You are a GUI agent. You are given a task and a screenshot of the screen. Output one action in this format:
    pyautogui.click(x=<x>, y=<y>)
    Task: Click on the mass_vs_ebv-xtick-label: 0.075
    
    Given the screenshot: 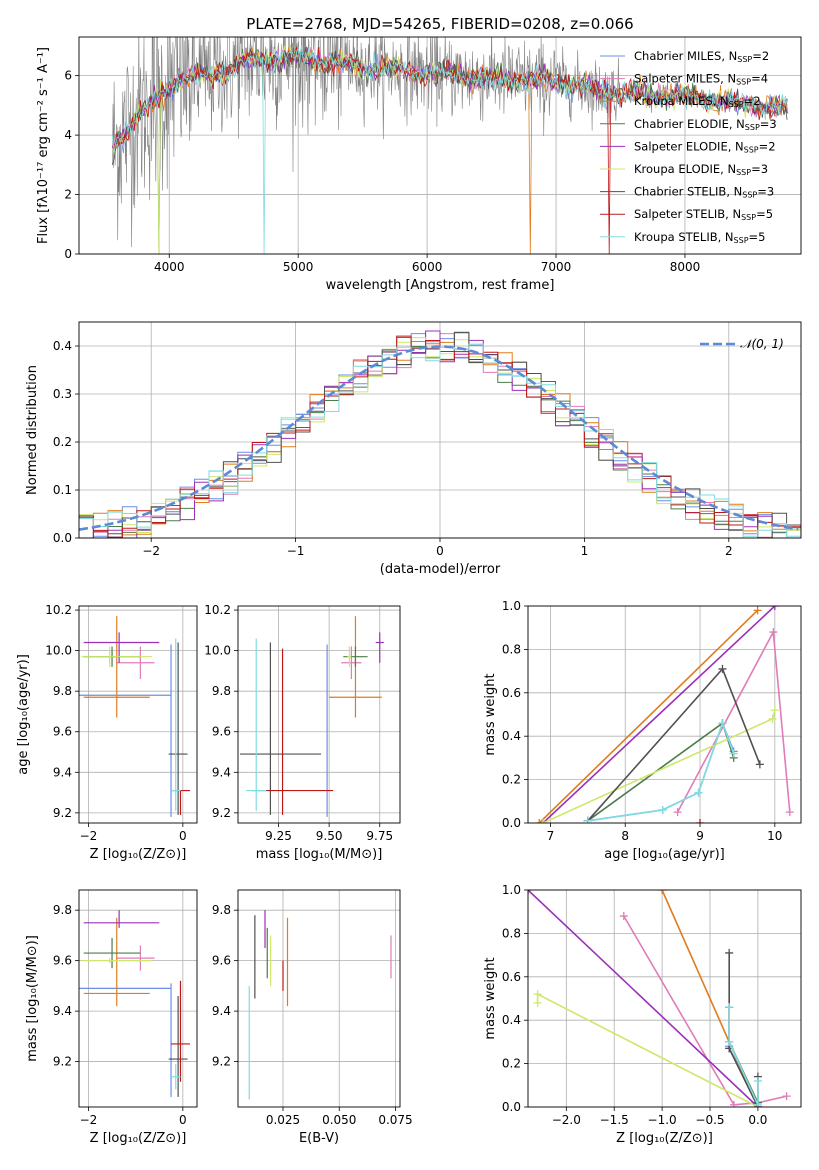 What is the action you would take?
    pyautogui.click(x=395, y=1120)
    